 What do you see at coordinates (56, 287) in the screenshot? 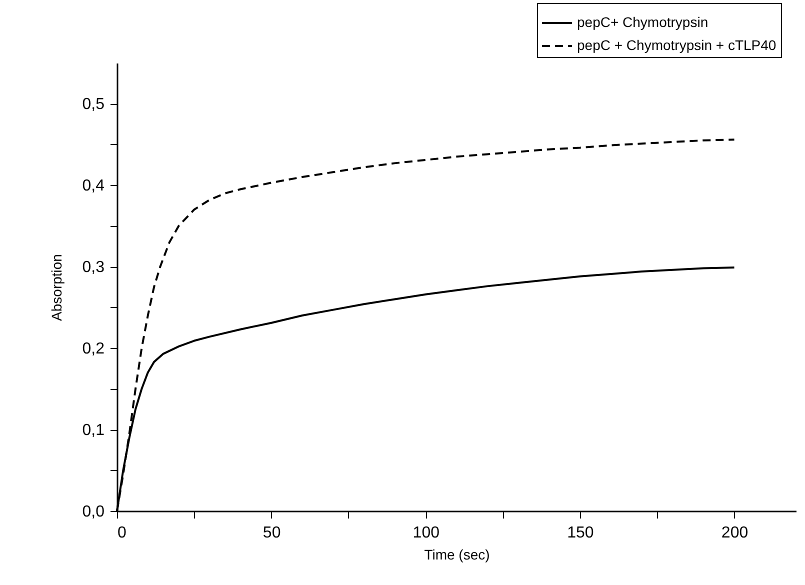
I see `y-axis-title: Absorption` at bounding box center [56, 287].